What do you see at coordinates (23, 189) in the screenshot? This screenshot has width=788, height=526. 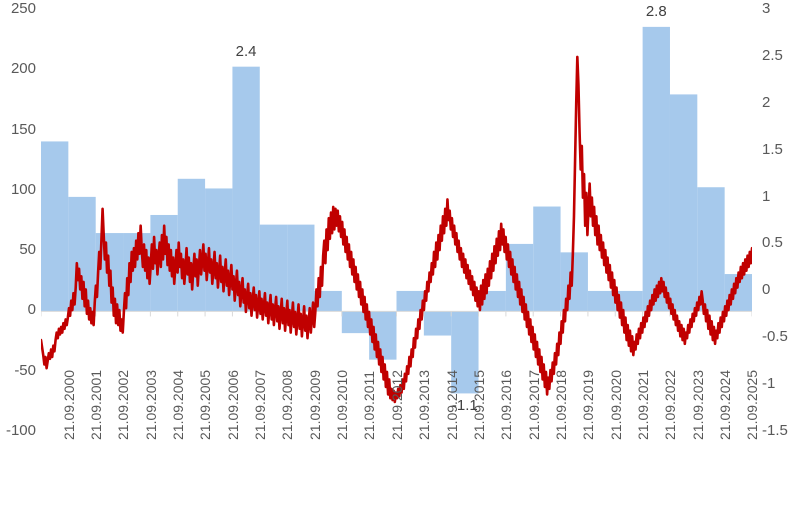 I see `y-axis-left-tick-label: 100` at bounding box center [23, 189].